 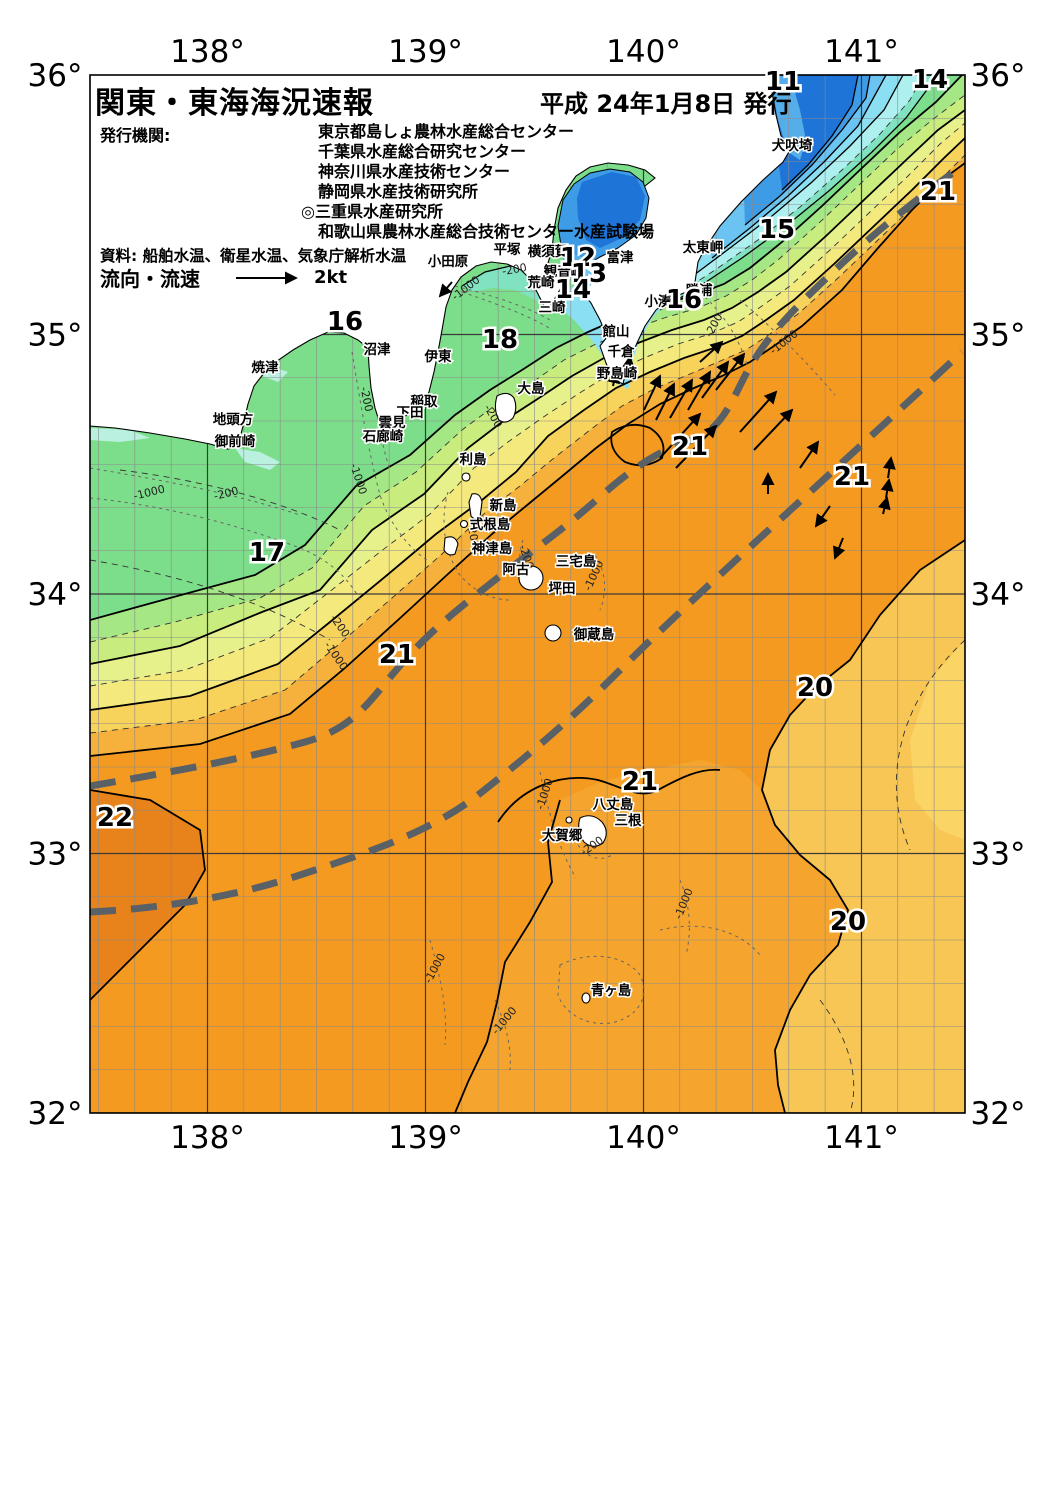 What do you see at coordinates (525, 698) in the screenshot?
I see `izu-islands` at bounding box center [525, 698].